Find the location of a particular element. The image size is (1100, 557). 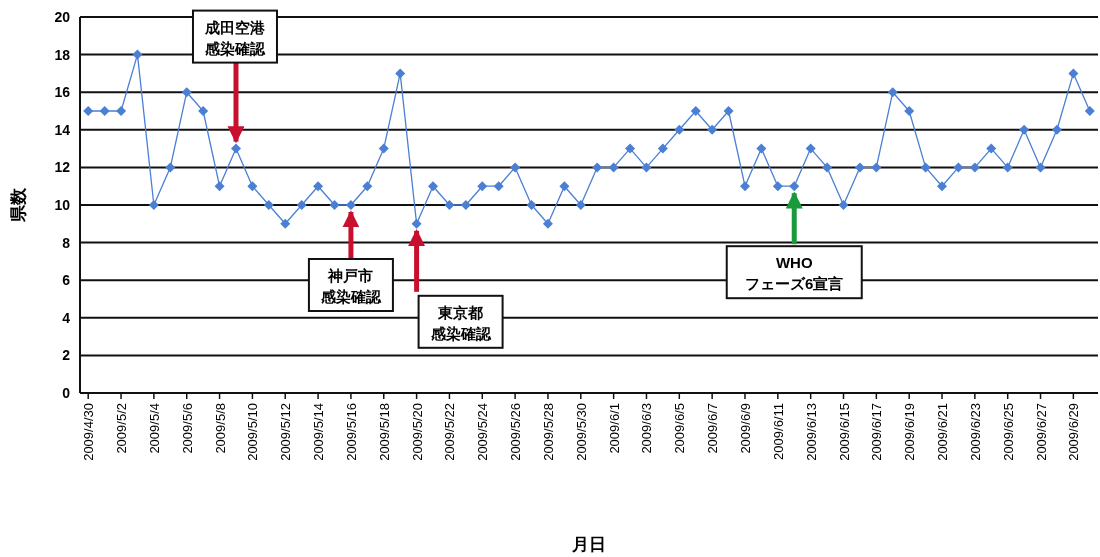

x-tick-label: 2009/6/7 is located at coordinates (713, 428).